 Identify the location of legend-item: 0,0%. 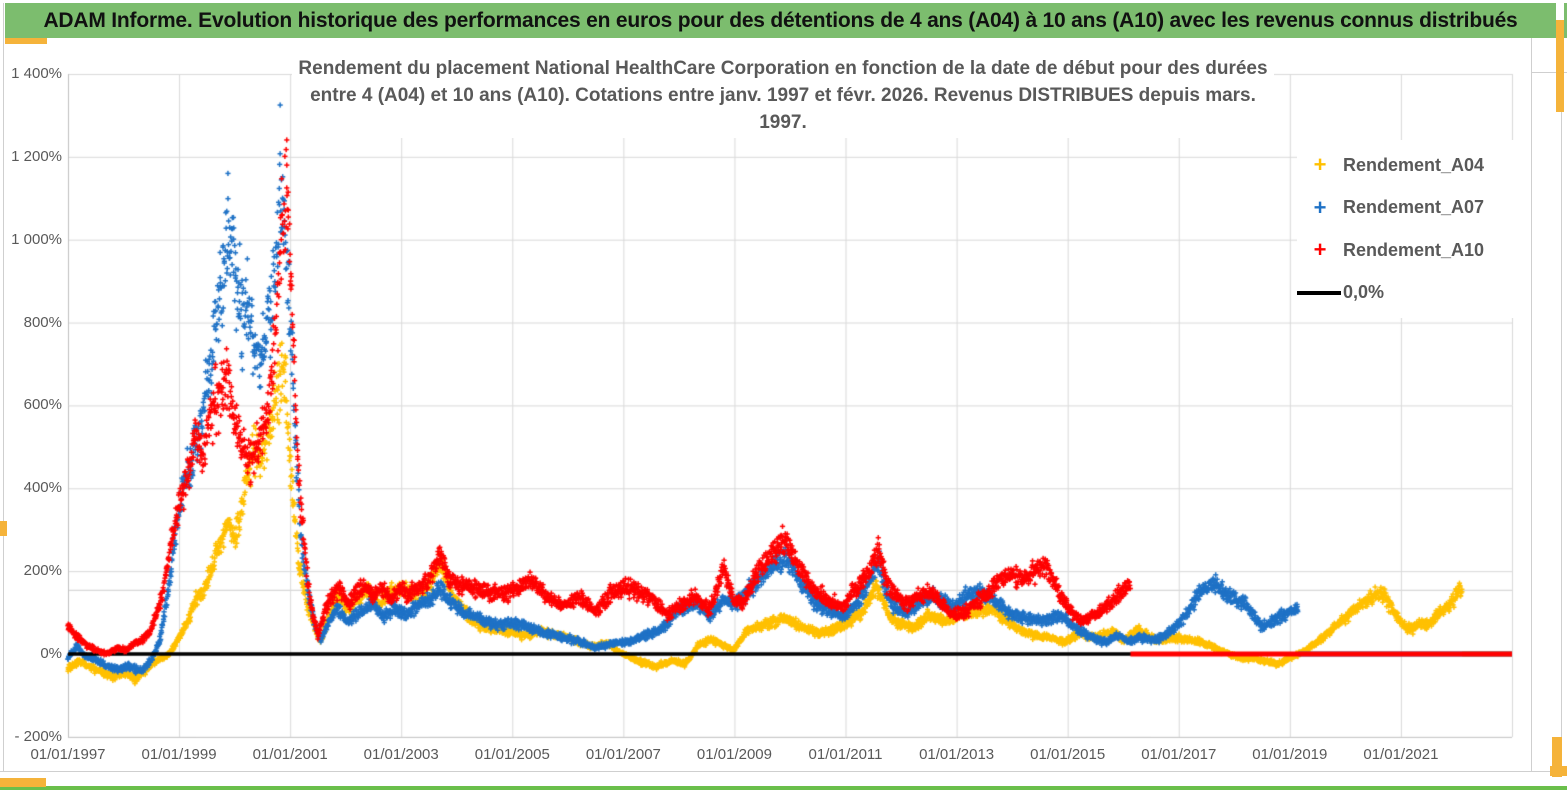
(1406, 293).